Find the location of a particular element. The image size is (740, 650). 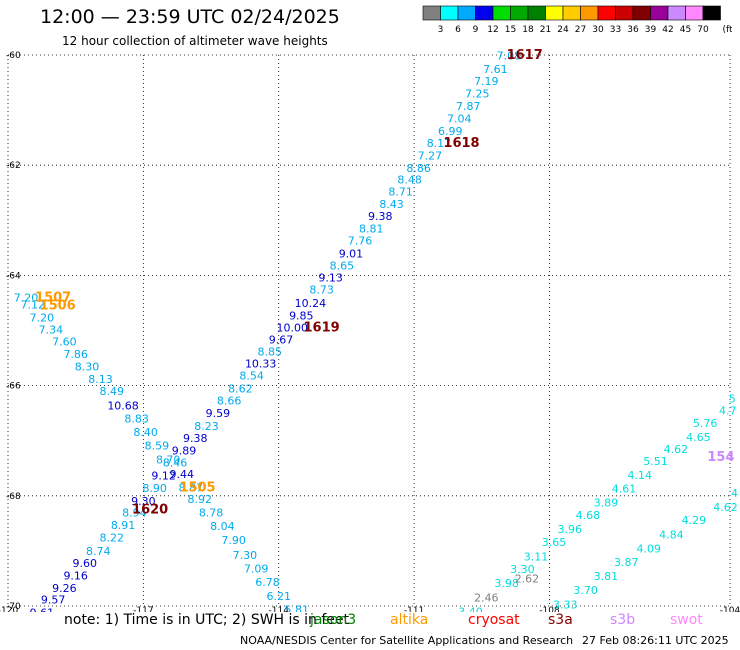

wave-height-point: 7.76 is located at coordinates (360, 241).